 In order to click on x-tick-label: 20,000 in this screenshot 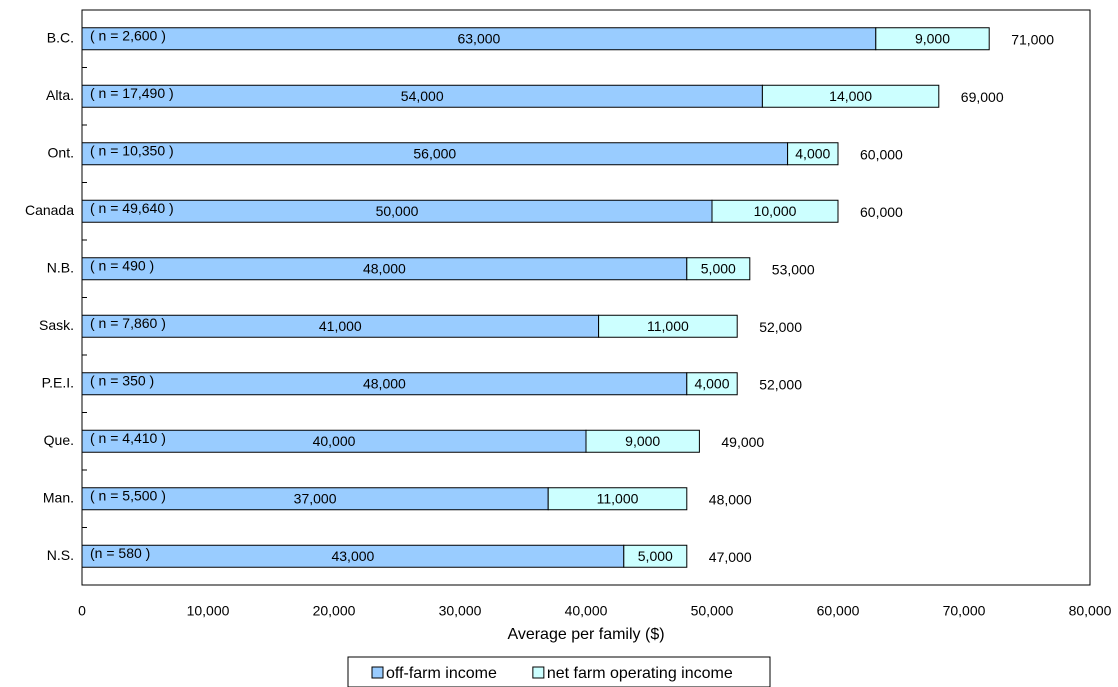, I will do `click(334, 611)`.